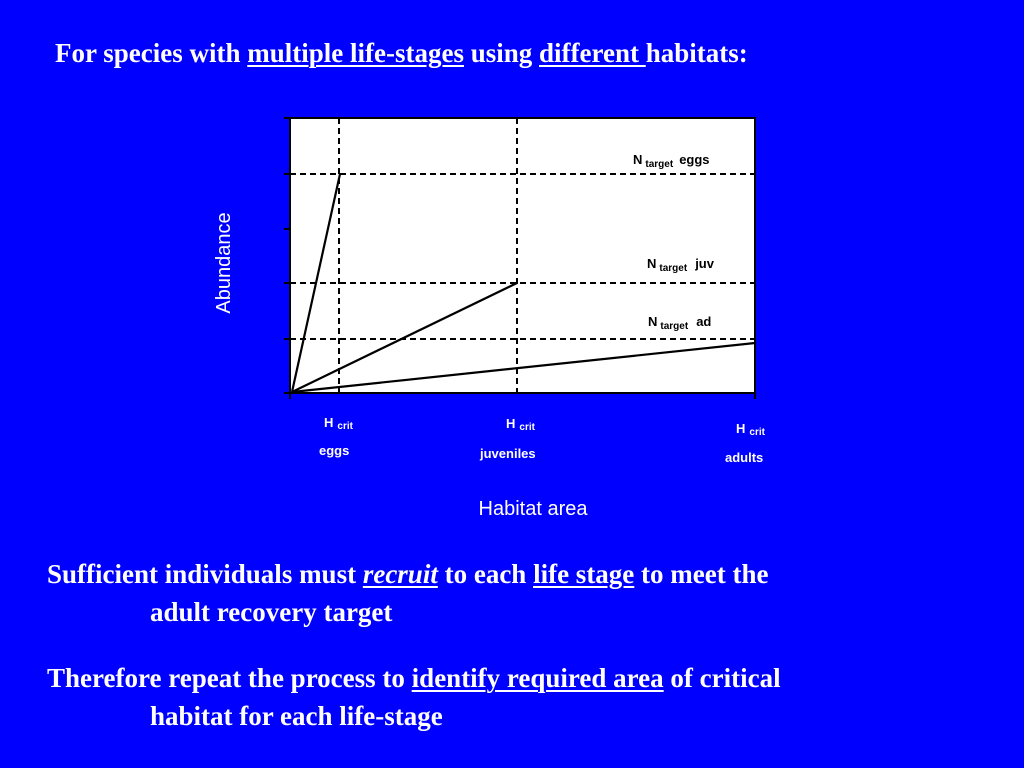 The image size is (1024, 768). What do you see at coordinates (522, 396) in the screenshot?
I see `x-axis-ticks` at bounding box center [522, 396].